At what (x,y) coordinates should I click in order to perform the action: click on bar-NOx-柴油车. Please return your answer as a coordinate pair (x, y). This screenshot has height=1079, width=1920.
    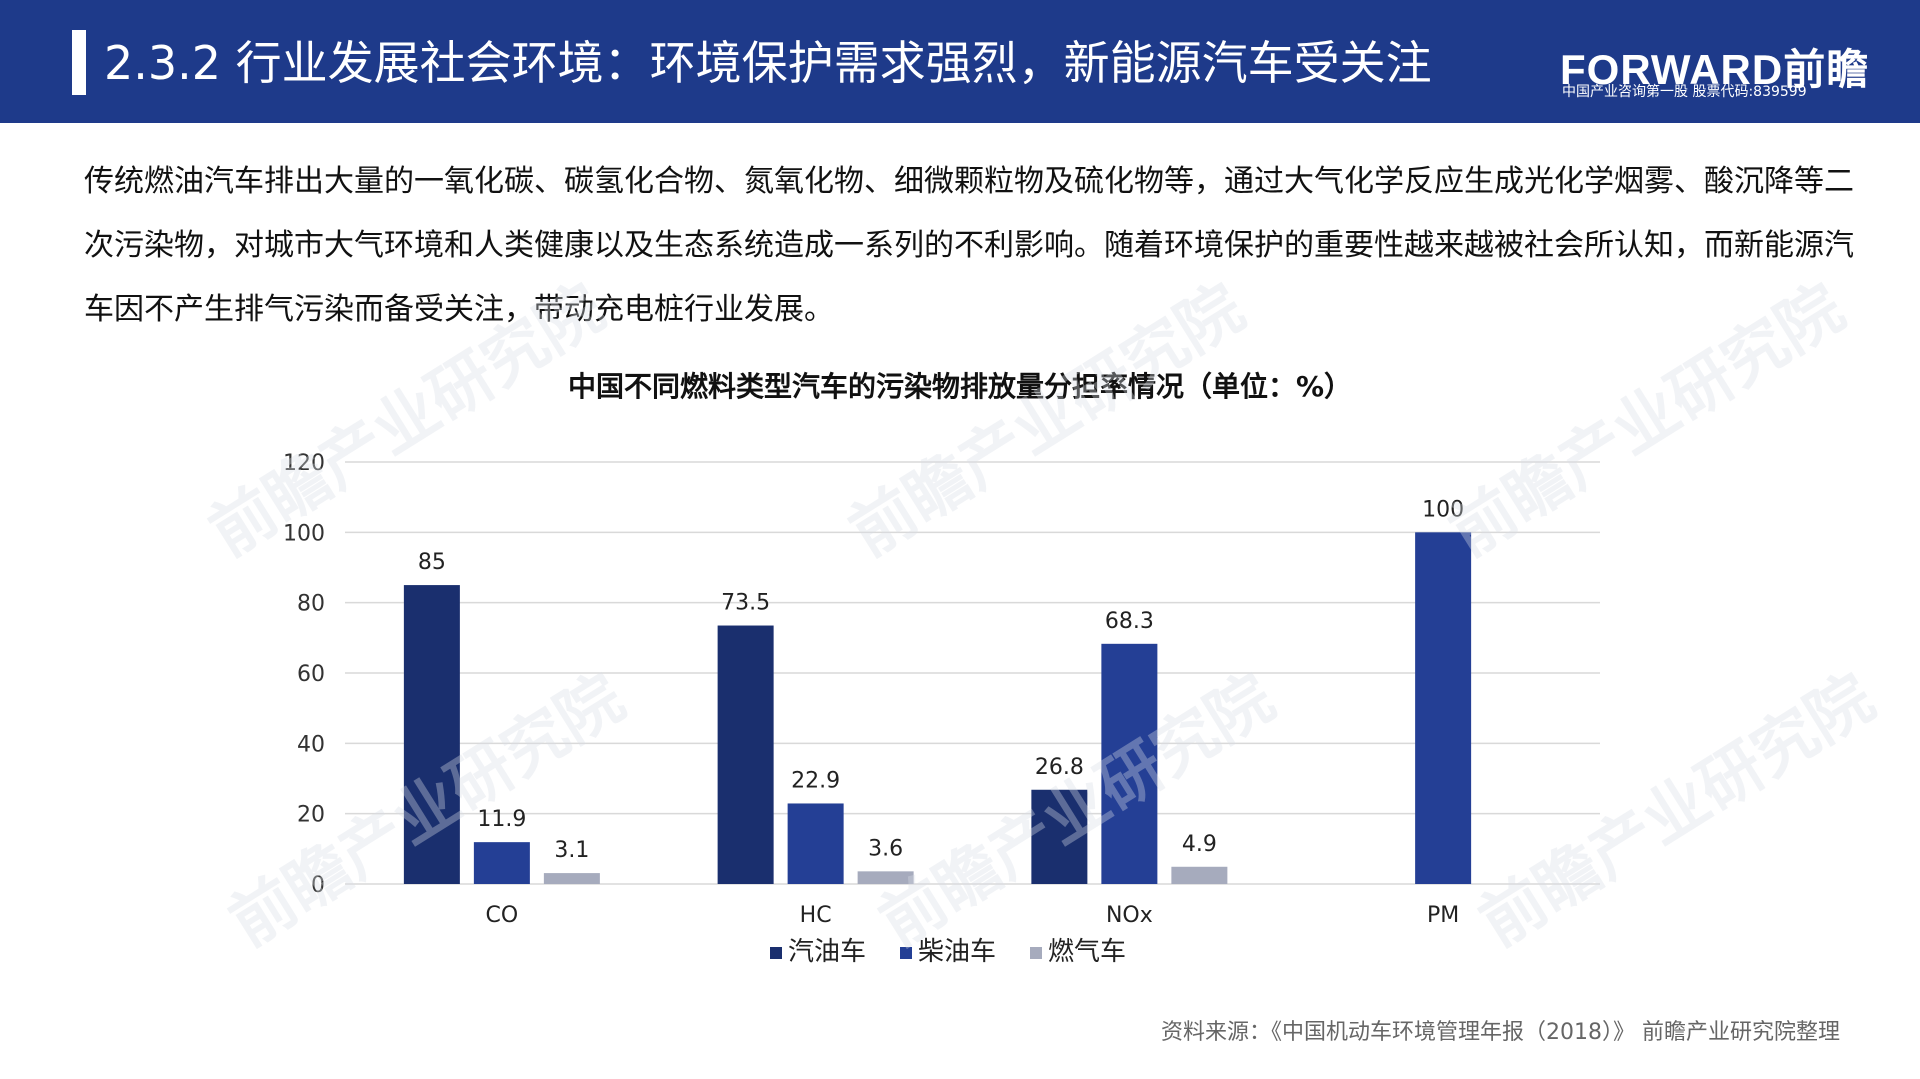
    Looking at the image, I should click on (1129, 763).